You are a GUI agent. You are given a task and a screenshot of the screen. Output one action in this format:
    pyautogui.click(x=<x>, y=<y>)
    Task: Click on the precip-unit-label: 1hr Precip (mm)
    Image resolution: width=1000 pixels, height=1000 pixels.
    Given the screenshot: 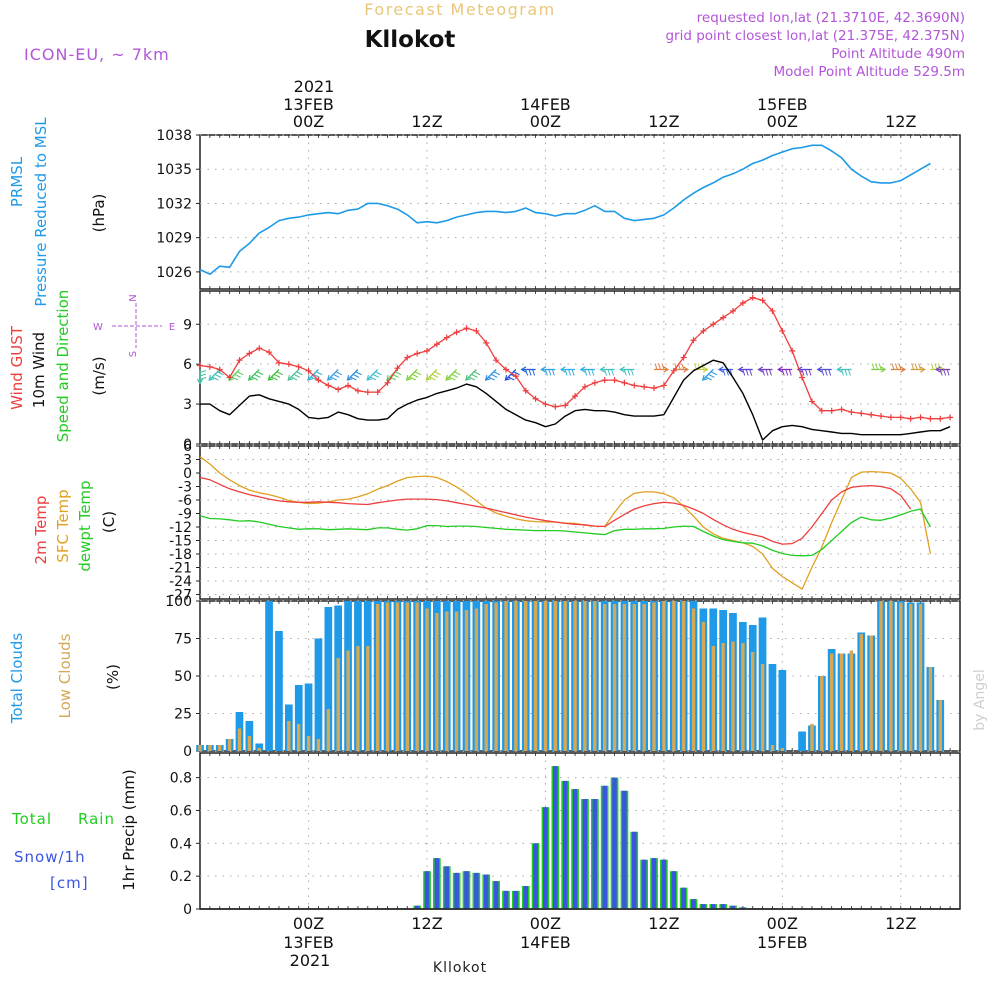 What is the action you would take?
    pyautogui.click(x=129, y=829)
    